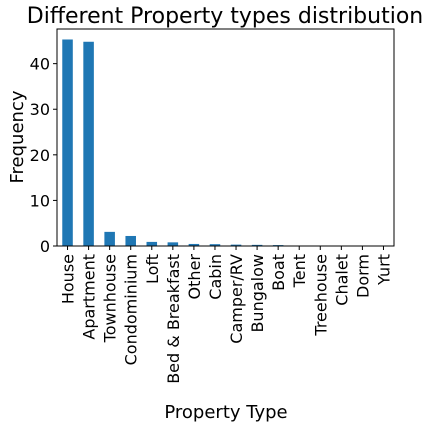 The height and width of the screenshot is (429, 429). What do you see at coordinates (320, 295) in the screenshot?
I see `x-tick-label: Treehouse` at bounding box center [320, 295].